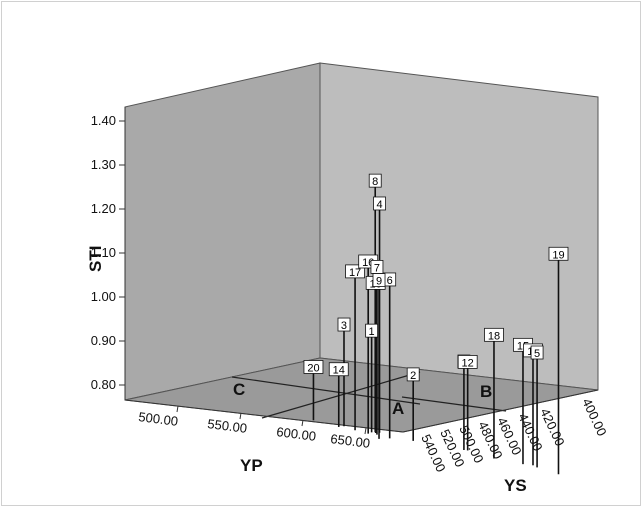 The height and width of the screenshot is (507, 642). I want to click on x-axis-line, so click(264, 416).